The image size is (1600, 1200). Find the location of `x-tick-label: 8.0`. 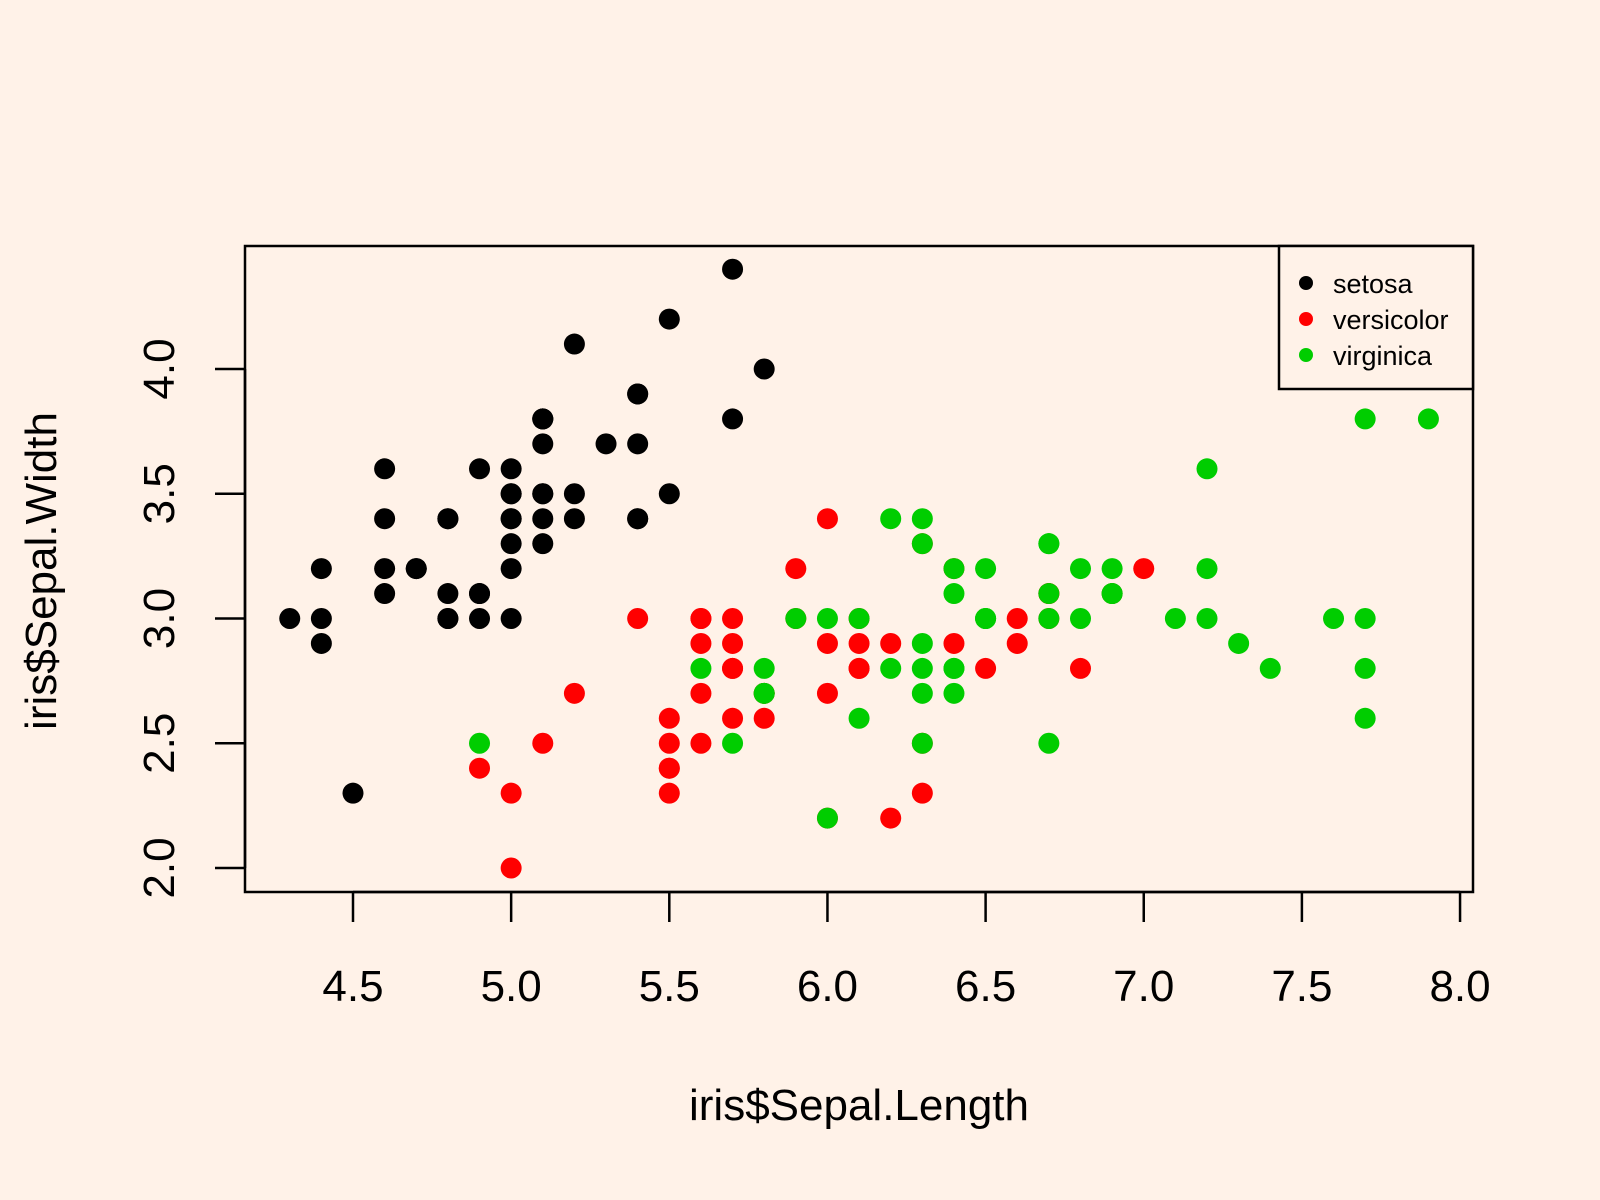

x-tick-label: 8.0 is located at coordinates (1459, 986).